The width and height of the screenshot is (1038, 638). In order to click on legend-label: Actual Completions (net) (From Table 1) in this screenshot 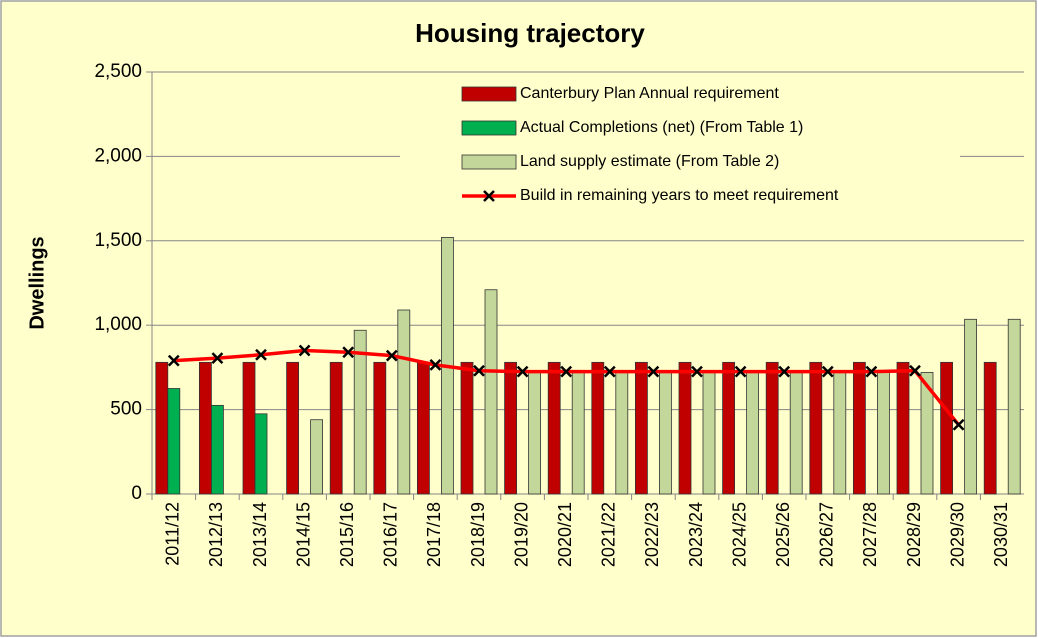, I will do `click(661, 127)`.